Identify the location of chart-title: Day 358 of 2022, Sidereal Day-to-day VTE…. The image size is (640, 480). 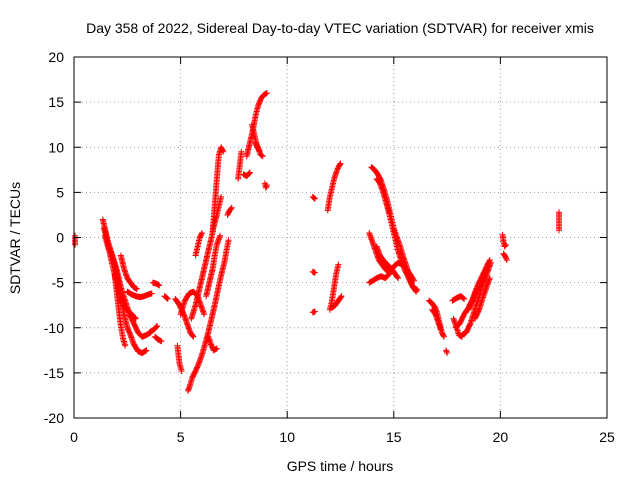
(340, 28).